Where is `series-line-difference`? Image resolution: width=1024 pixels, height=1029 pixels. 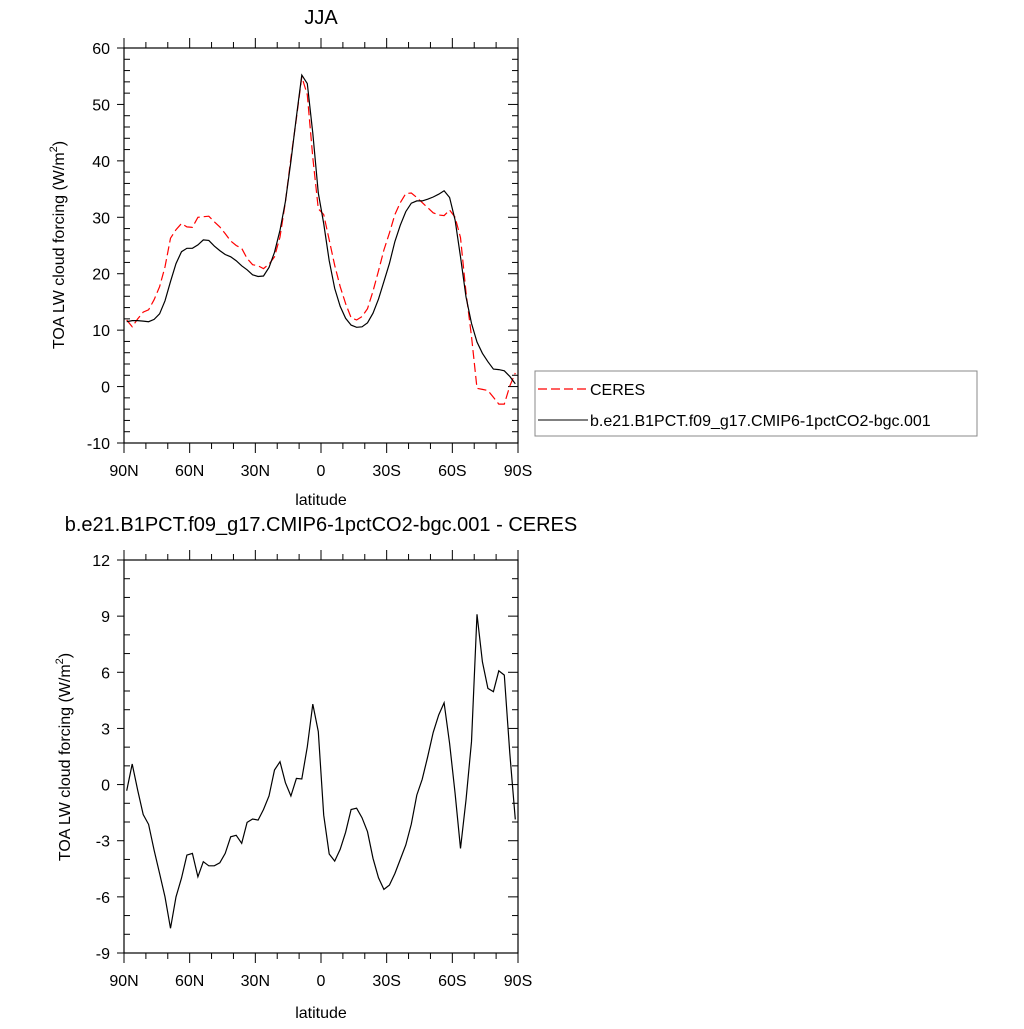 series-line-difference is located at coordinates (321, 771).